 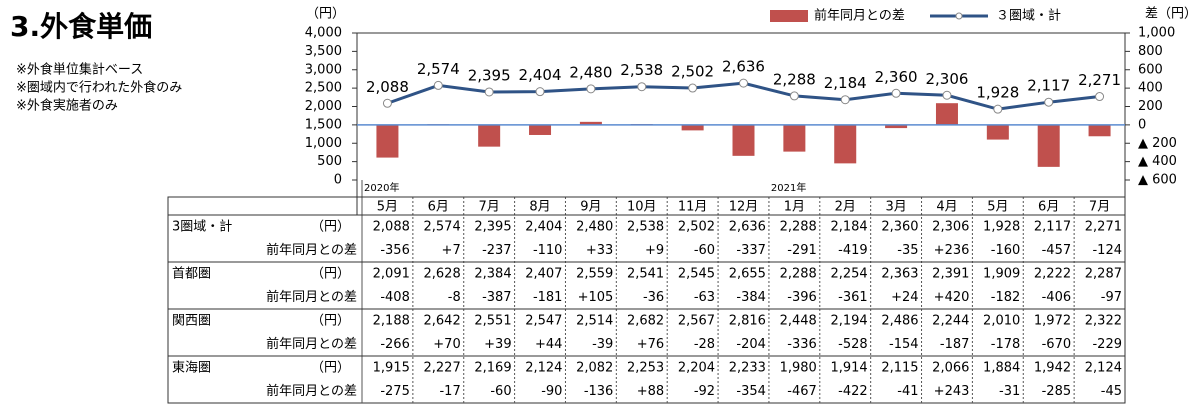 I want to click on y-tick-label: 1,500, so click(x=323, y=124).